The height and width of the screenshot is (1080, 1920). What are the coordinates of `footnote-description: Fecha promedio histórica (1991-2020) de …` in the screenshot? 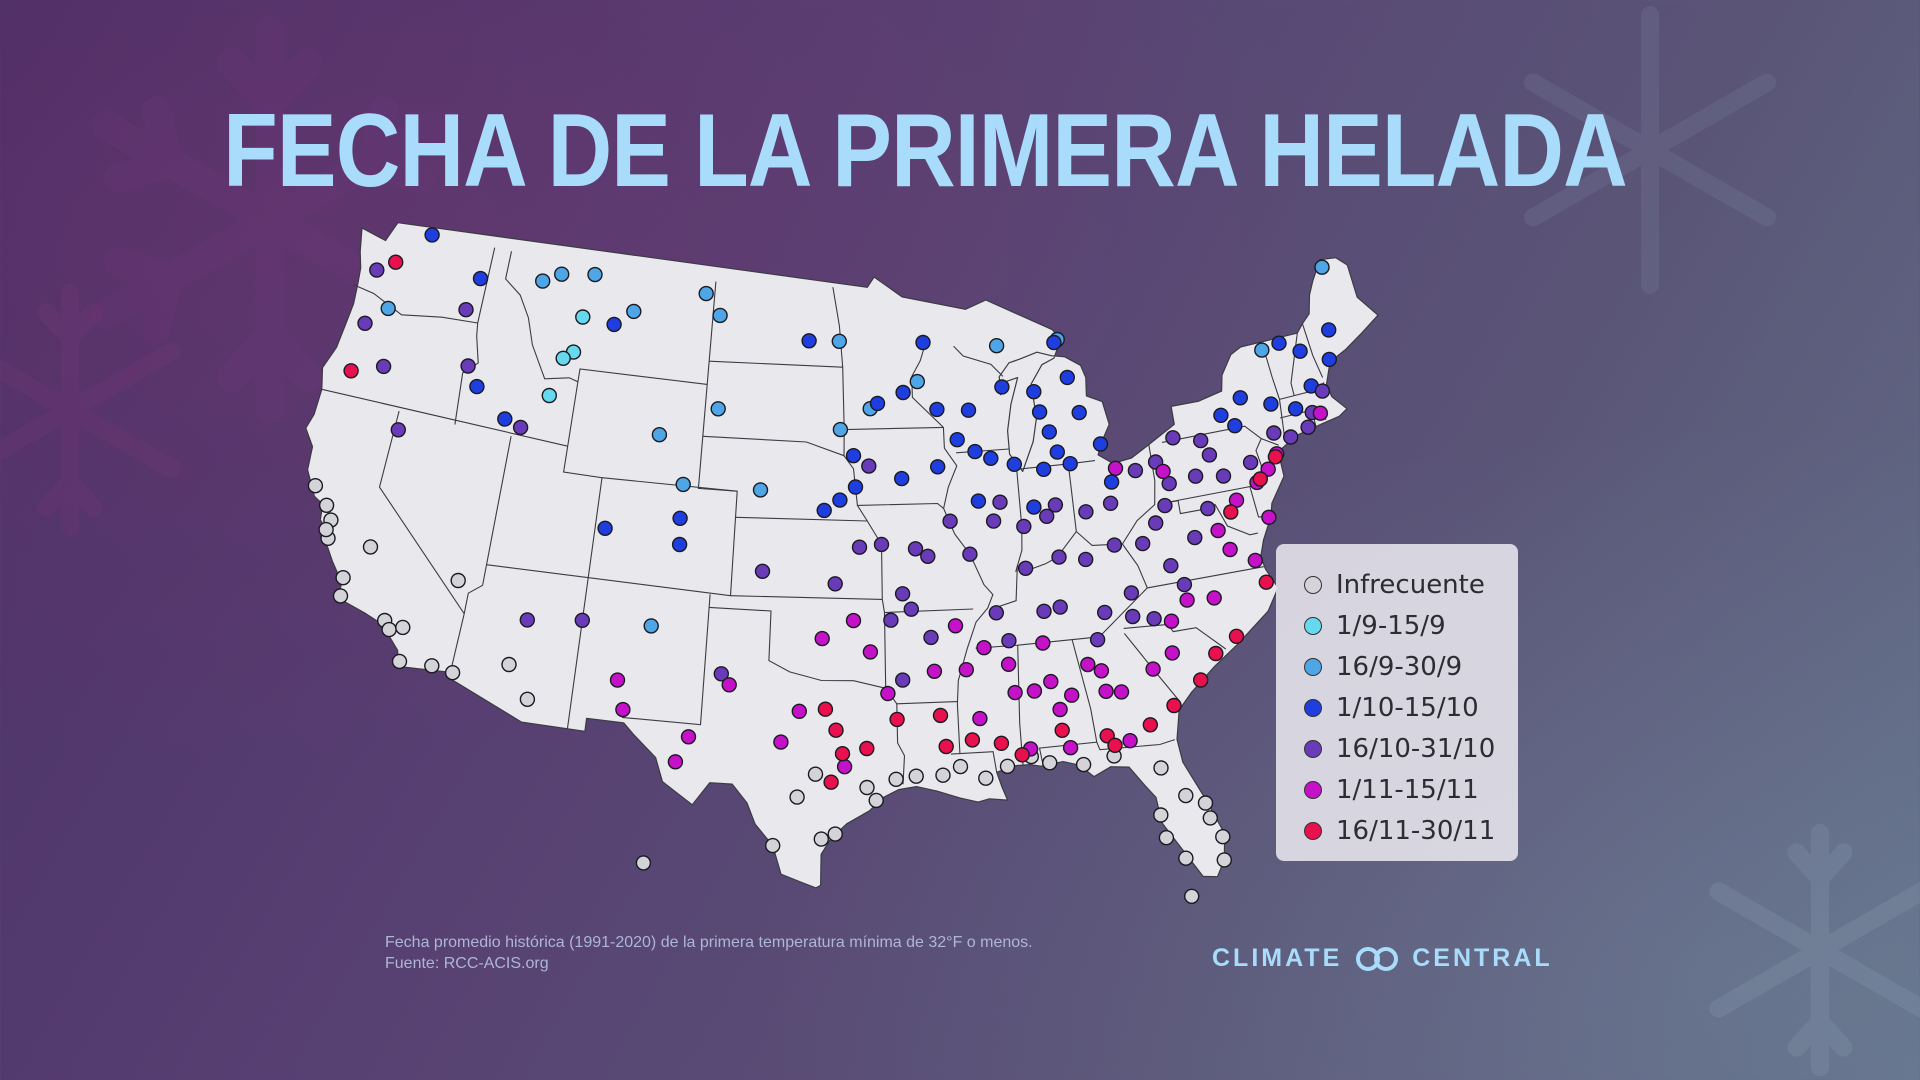 It's located at (709, 942).